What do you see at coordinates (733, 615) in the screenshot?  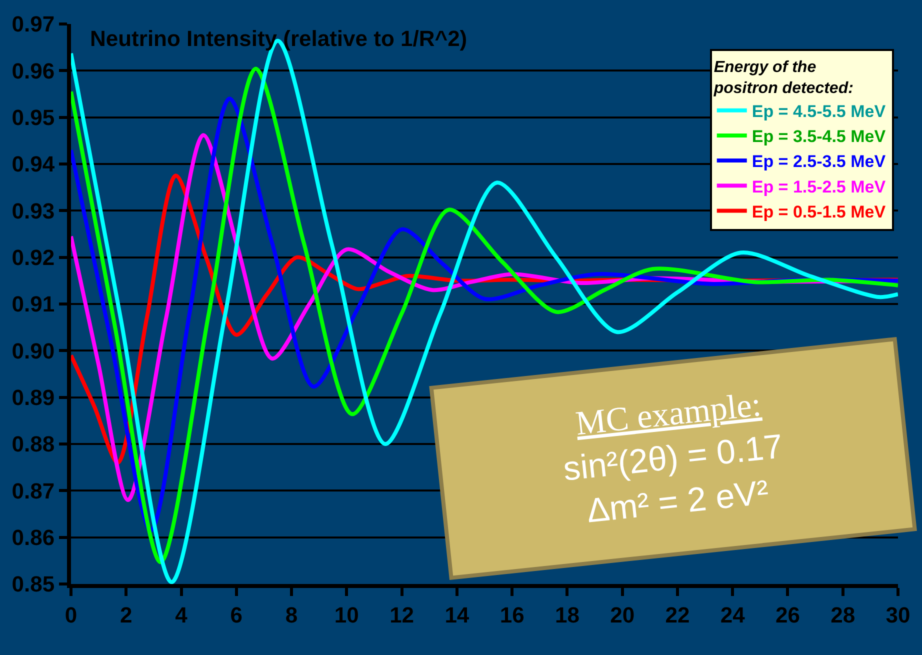 I see `x-tick-label: 24` at bounding box center [733, 615].